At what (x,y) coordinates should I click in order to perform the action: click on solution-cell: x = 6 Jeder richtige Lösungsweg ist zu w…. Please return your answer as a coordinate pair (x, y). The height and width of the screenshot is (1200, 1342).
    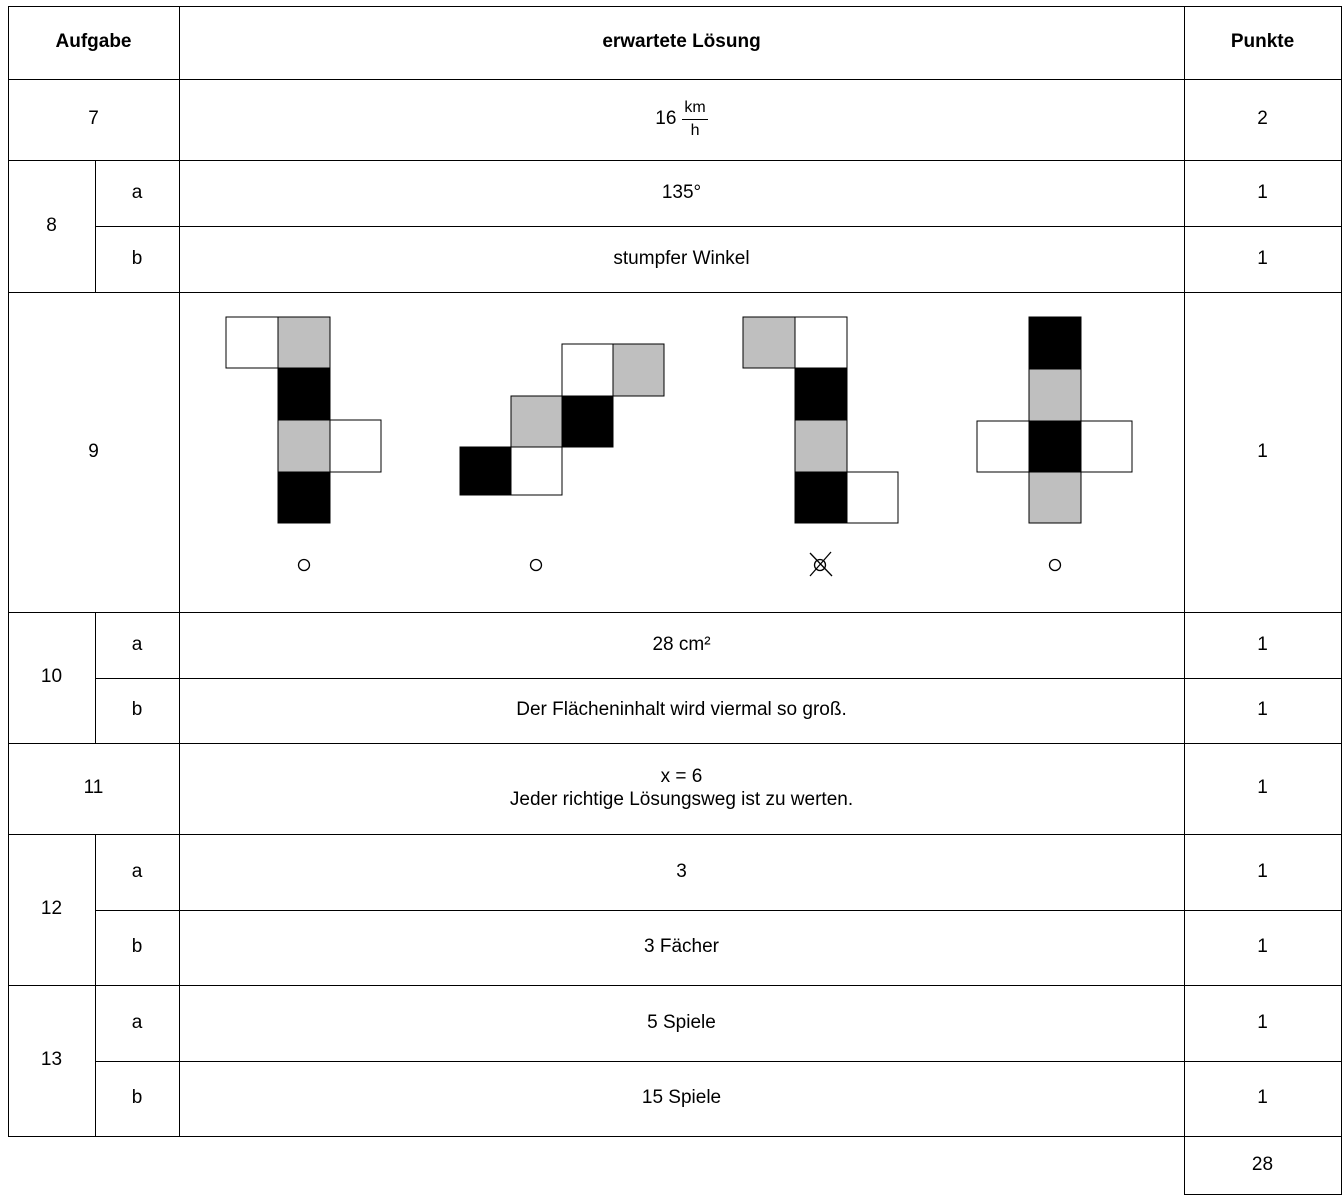
    Looking at the image, I should click on (681, 788).